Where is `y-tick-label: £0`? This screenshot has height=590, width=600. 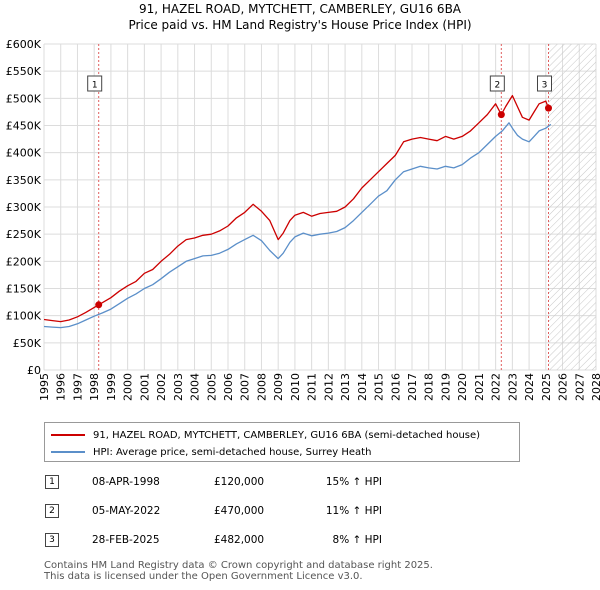
y-tick-label: £0 is located at coordinates (34, 370).